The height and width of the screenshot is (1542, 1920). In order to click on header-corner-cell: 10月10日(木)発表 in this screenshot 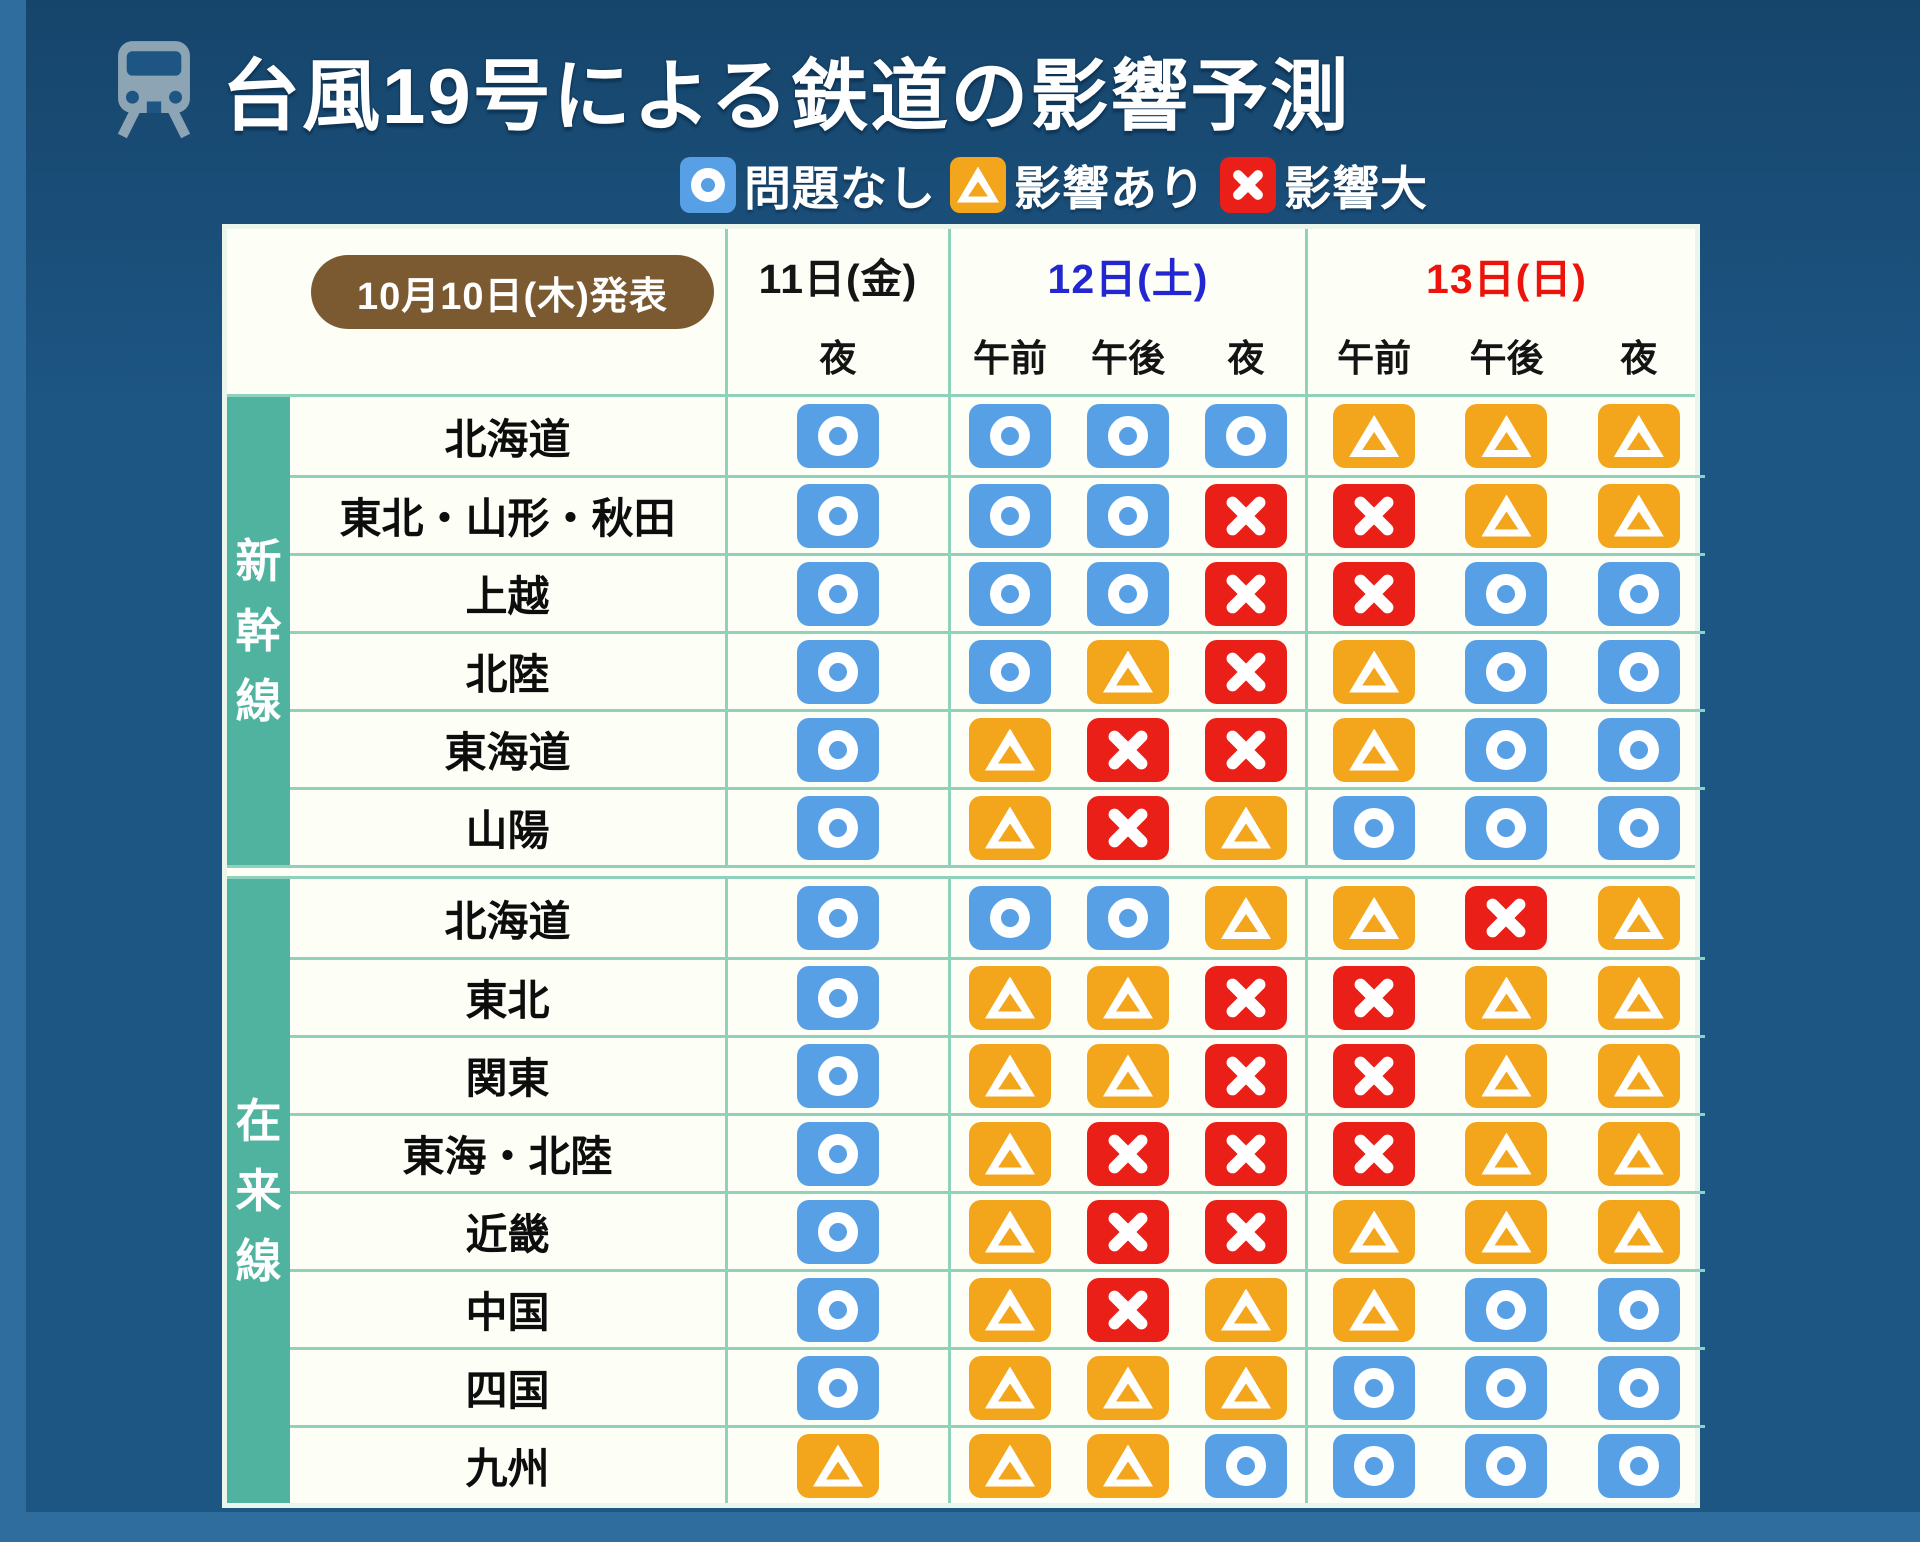, I will do `click(476, 311)`.